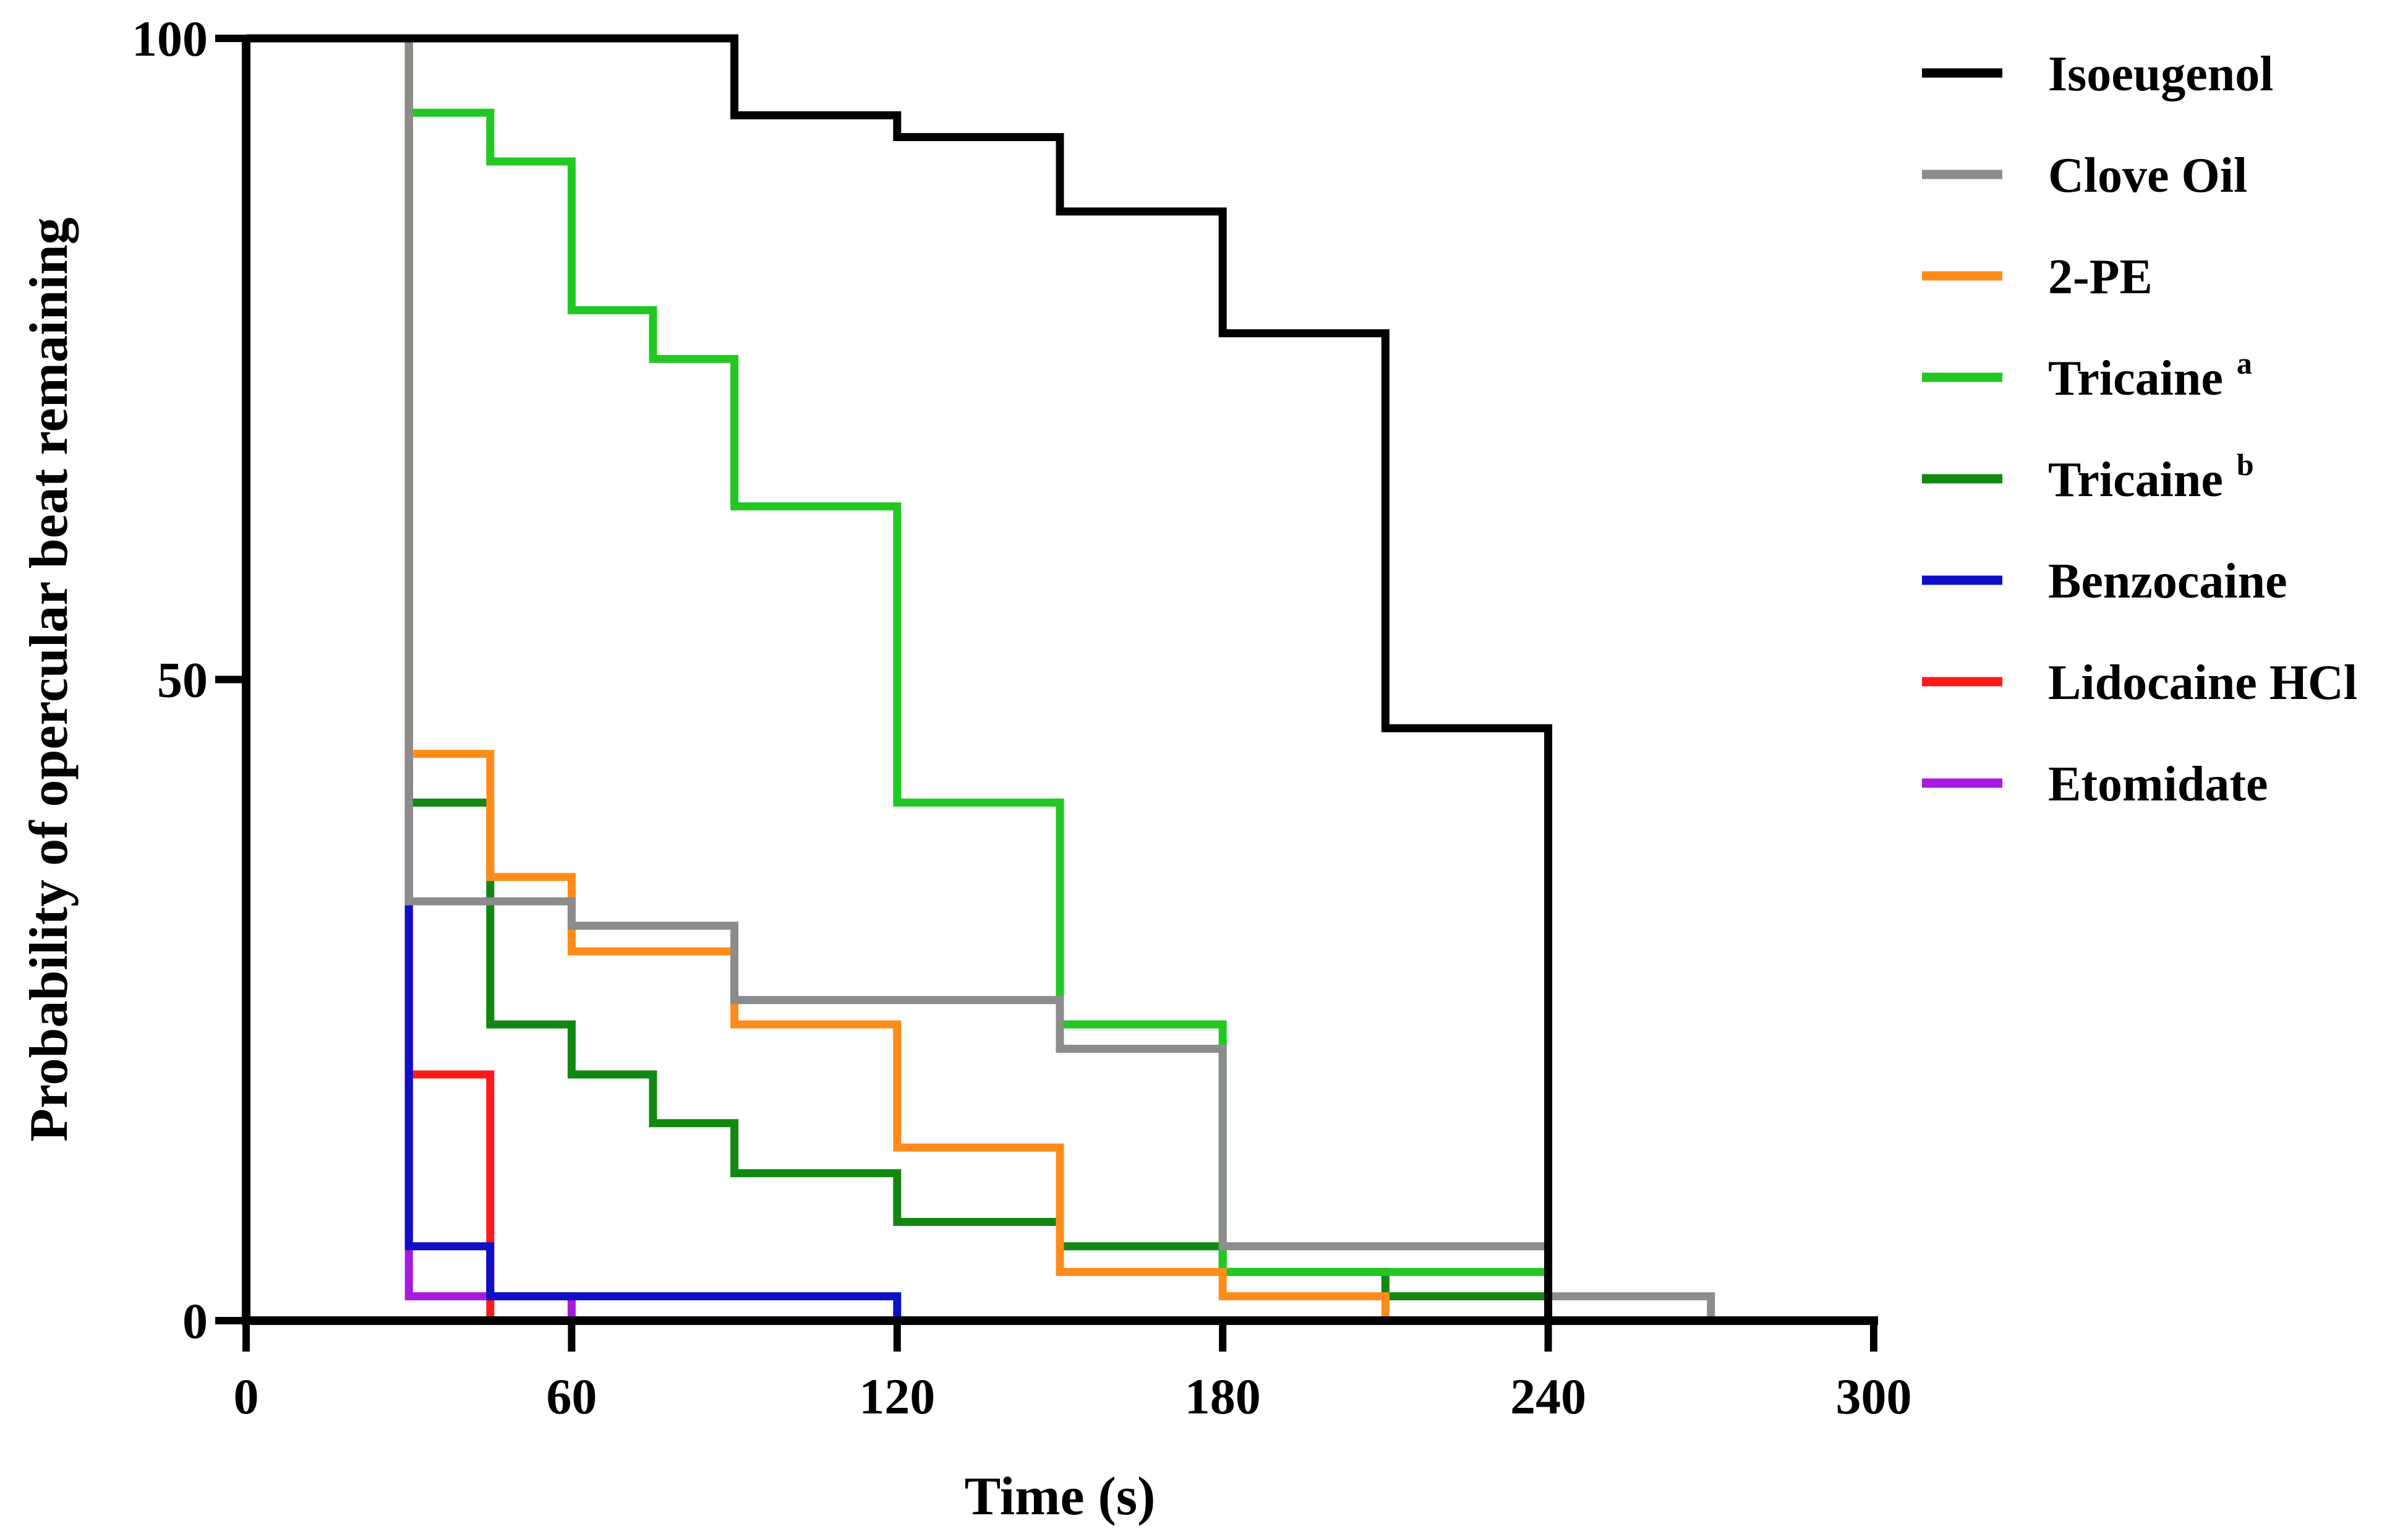 This screenshot has height=1539, width=2408. I want to click on legend-label-tricaine-b: Tricaine b, so click(2151, 477).